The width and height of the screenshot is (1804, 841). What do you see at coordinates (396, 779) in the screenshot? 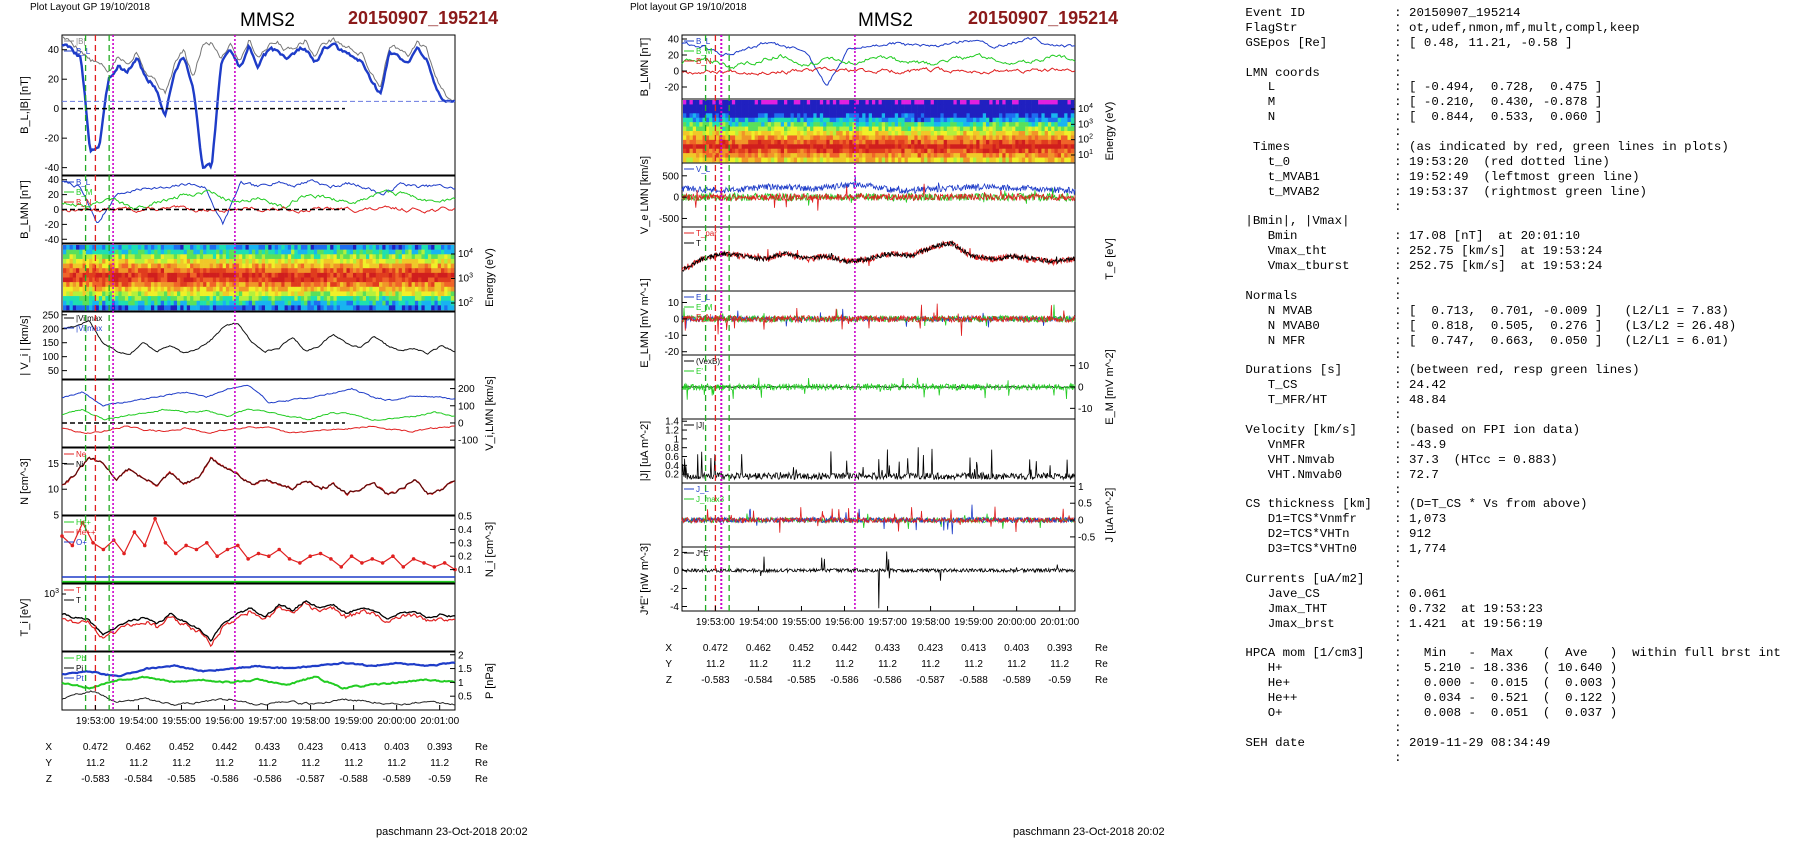
I see `pos-value: -0.589` at bounding box center [396, 779].